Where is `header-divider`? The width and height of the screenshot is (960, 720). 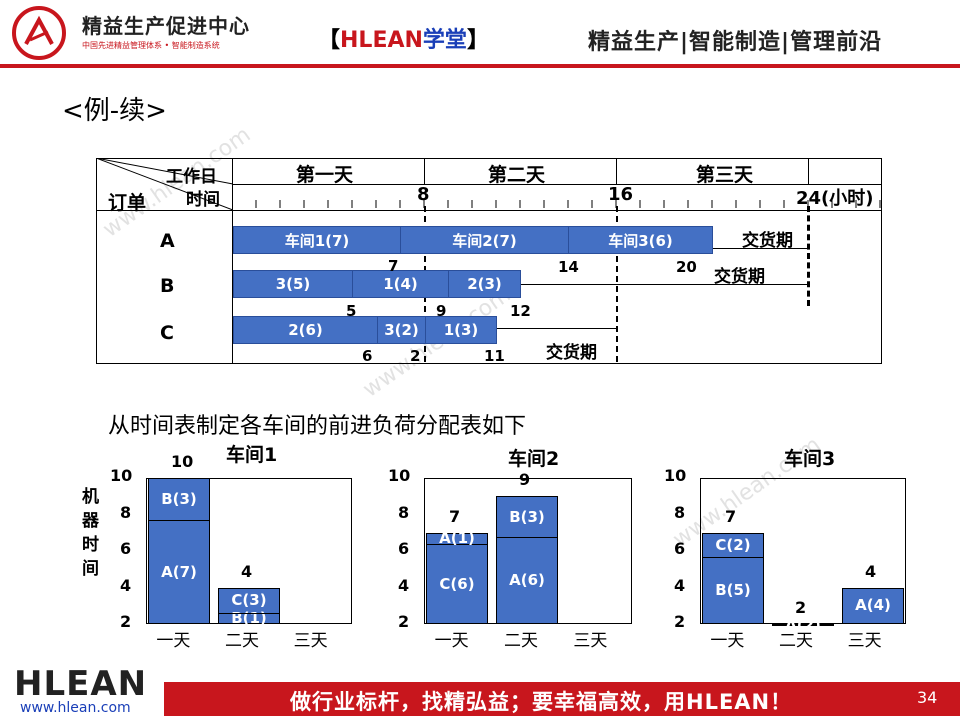
header-divider is located at coordinates (480, 66).